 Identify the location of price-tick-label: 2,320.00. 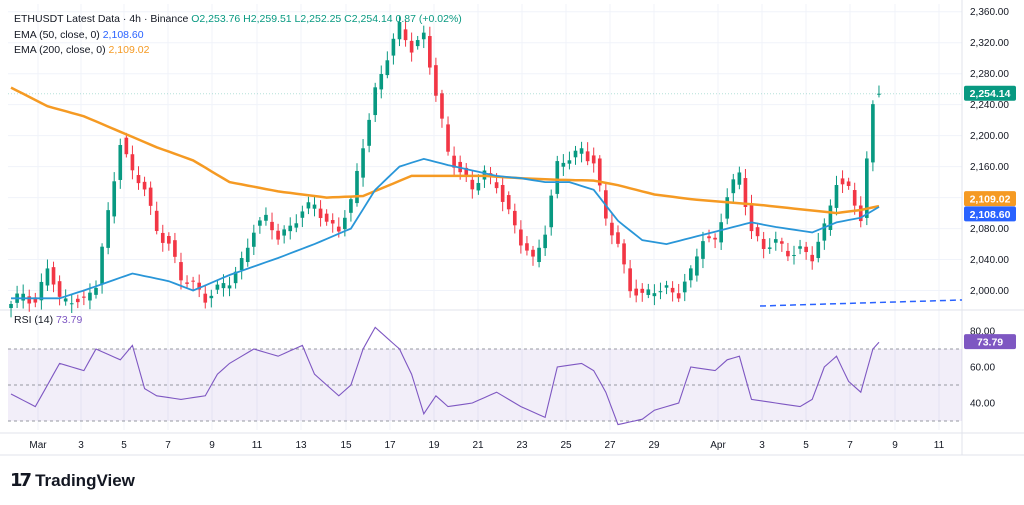
(989, 43).